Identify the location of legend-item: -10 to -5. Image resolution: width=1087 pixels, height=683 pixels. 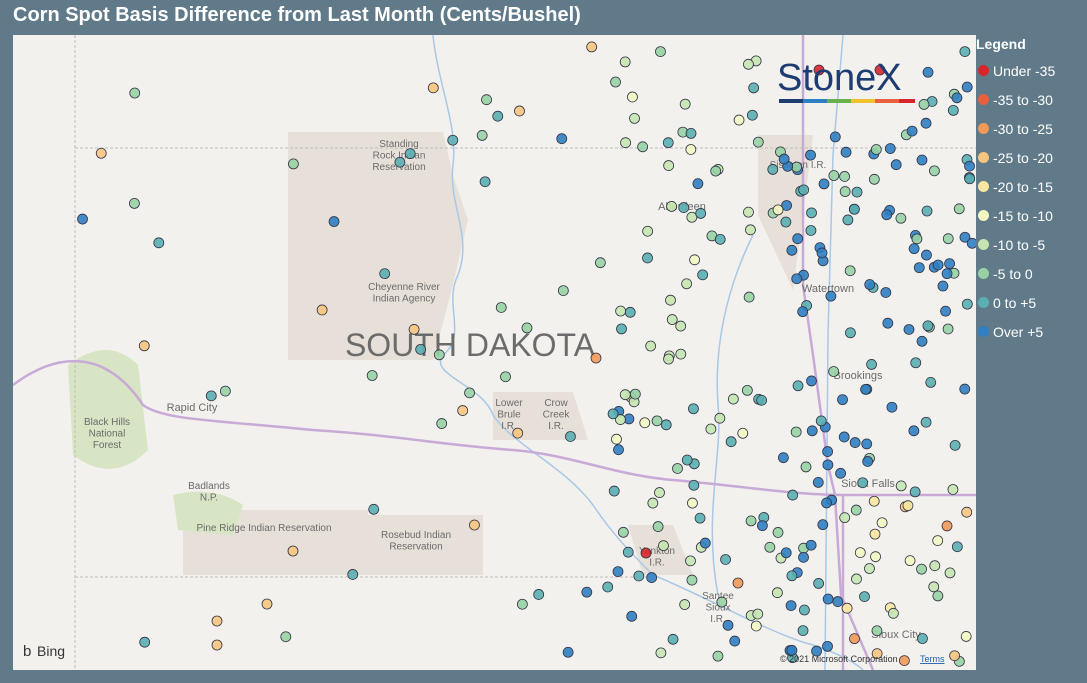
(1015, 244).